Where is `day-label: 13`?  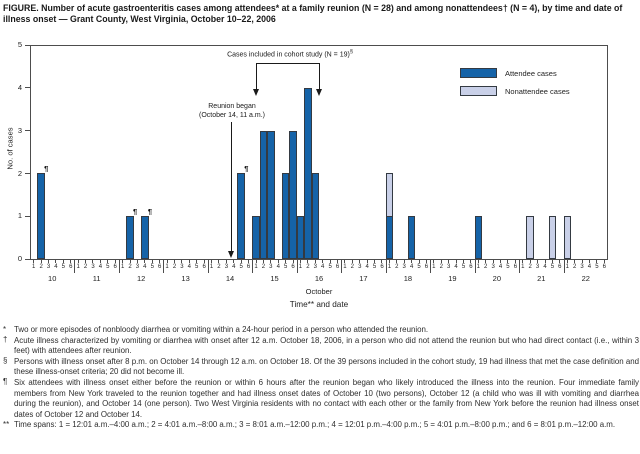 day-label: 13 is located at coordinates (185, 278).